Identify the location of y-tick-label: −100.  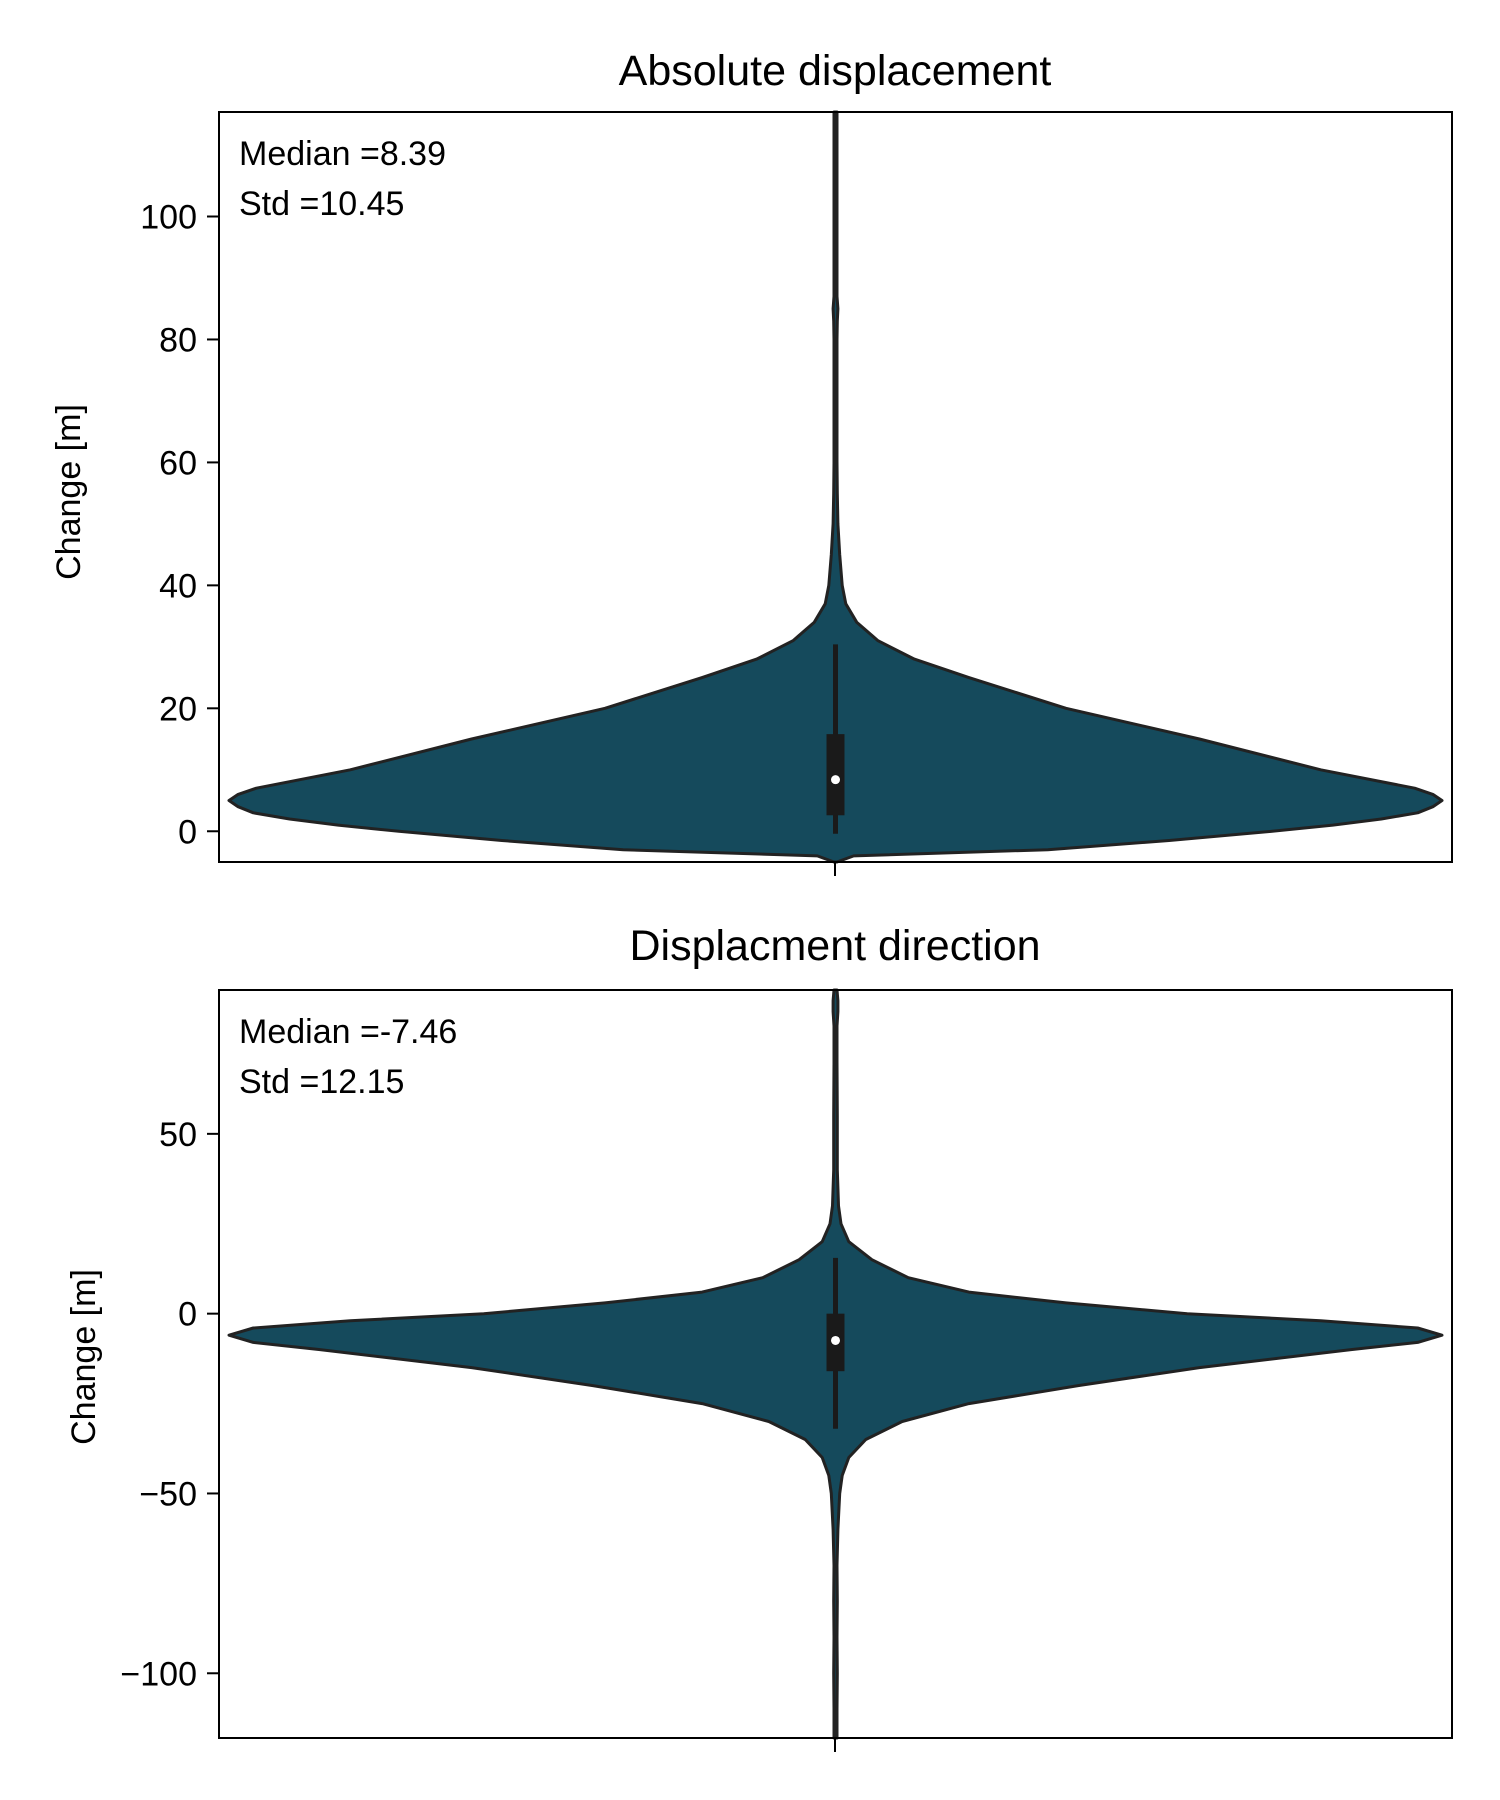
(158, 1674).